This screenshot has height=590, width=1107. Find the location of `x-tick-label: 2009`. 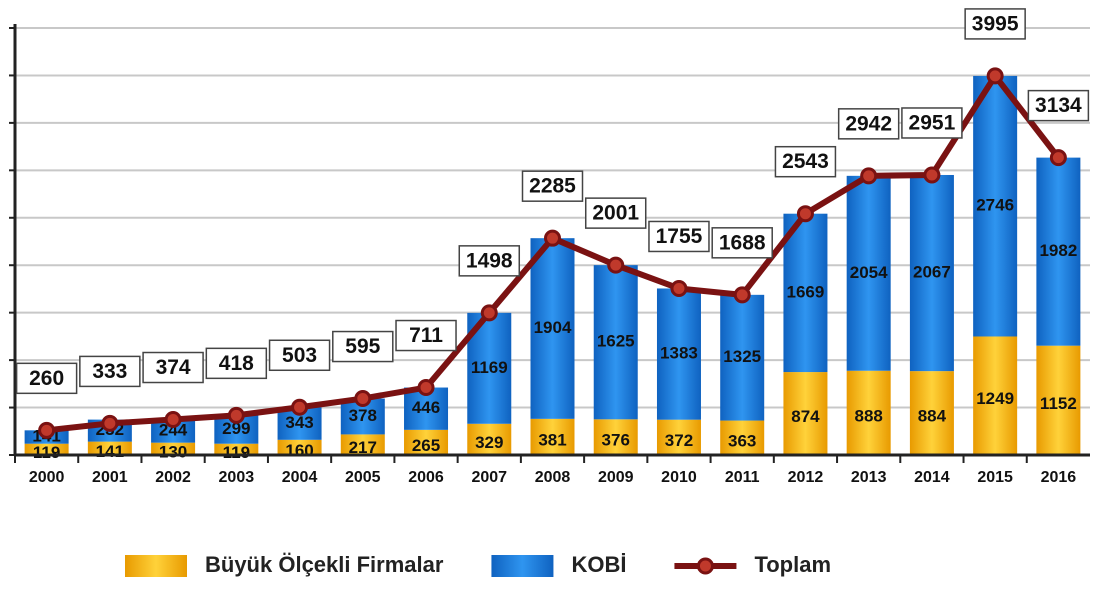

x-tick-label: 2009 is located at coordinates (616, 477).